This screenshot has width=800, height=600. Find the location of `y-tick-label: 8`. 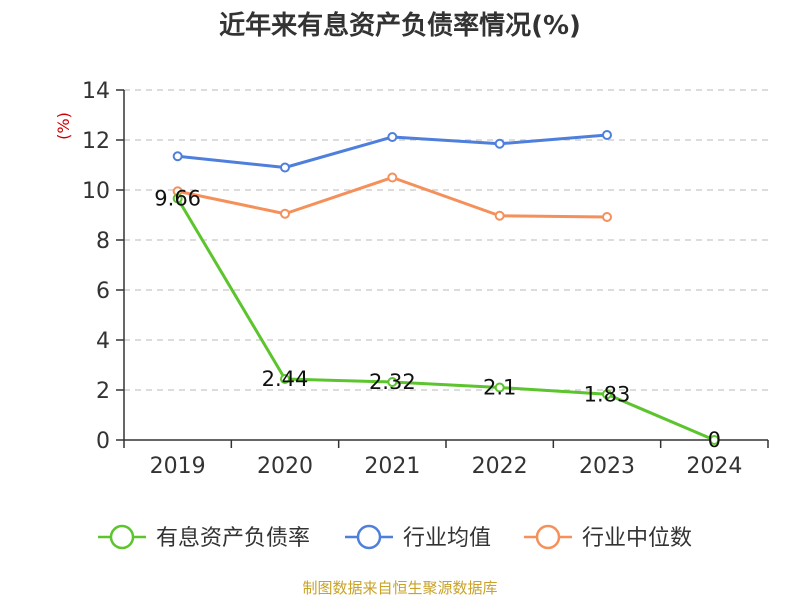

y-tick-label: 8 is located at coordinates (103, 241).